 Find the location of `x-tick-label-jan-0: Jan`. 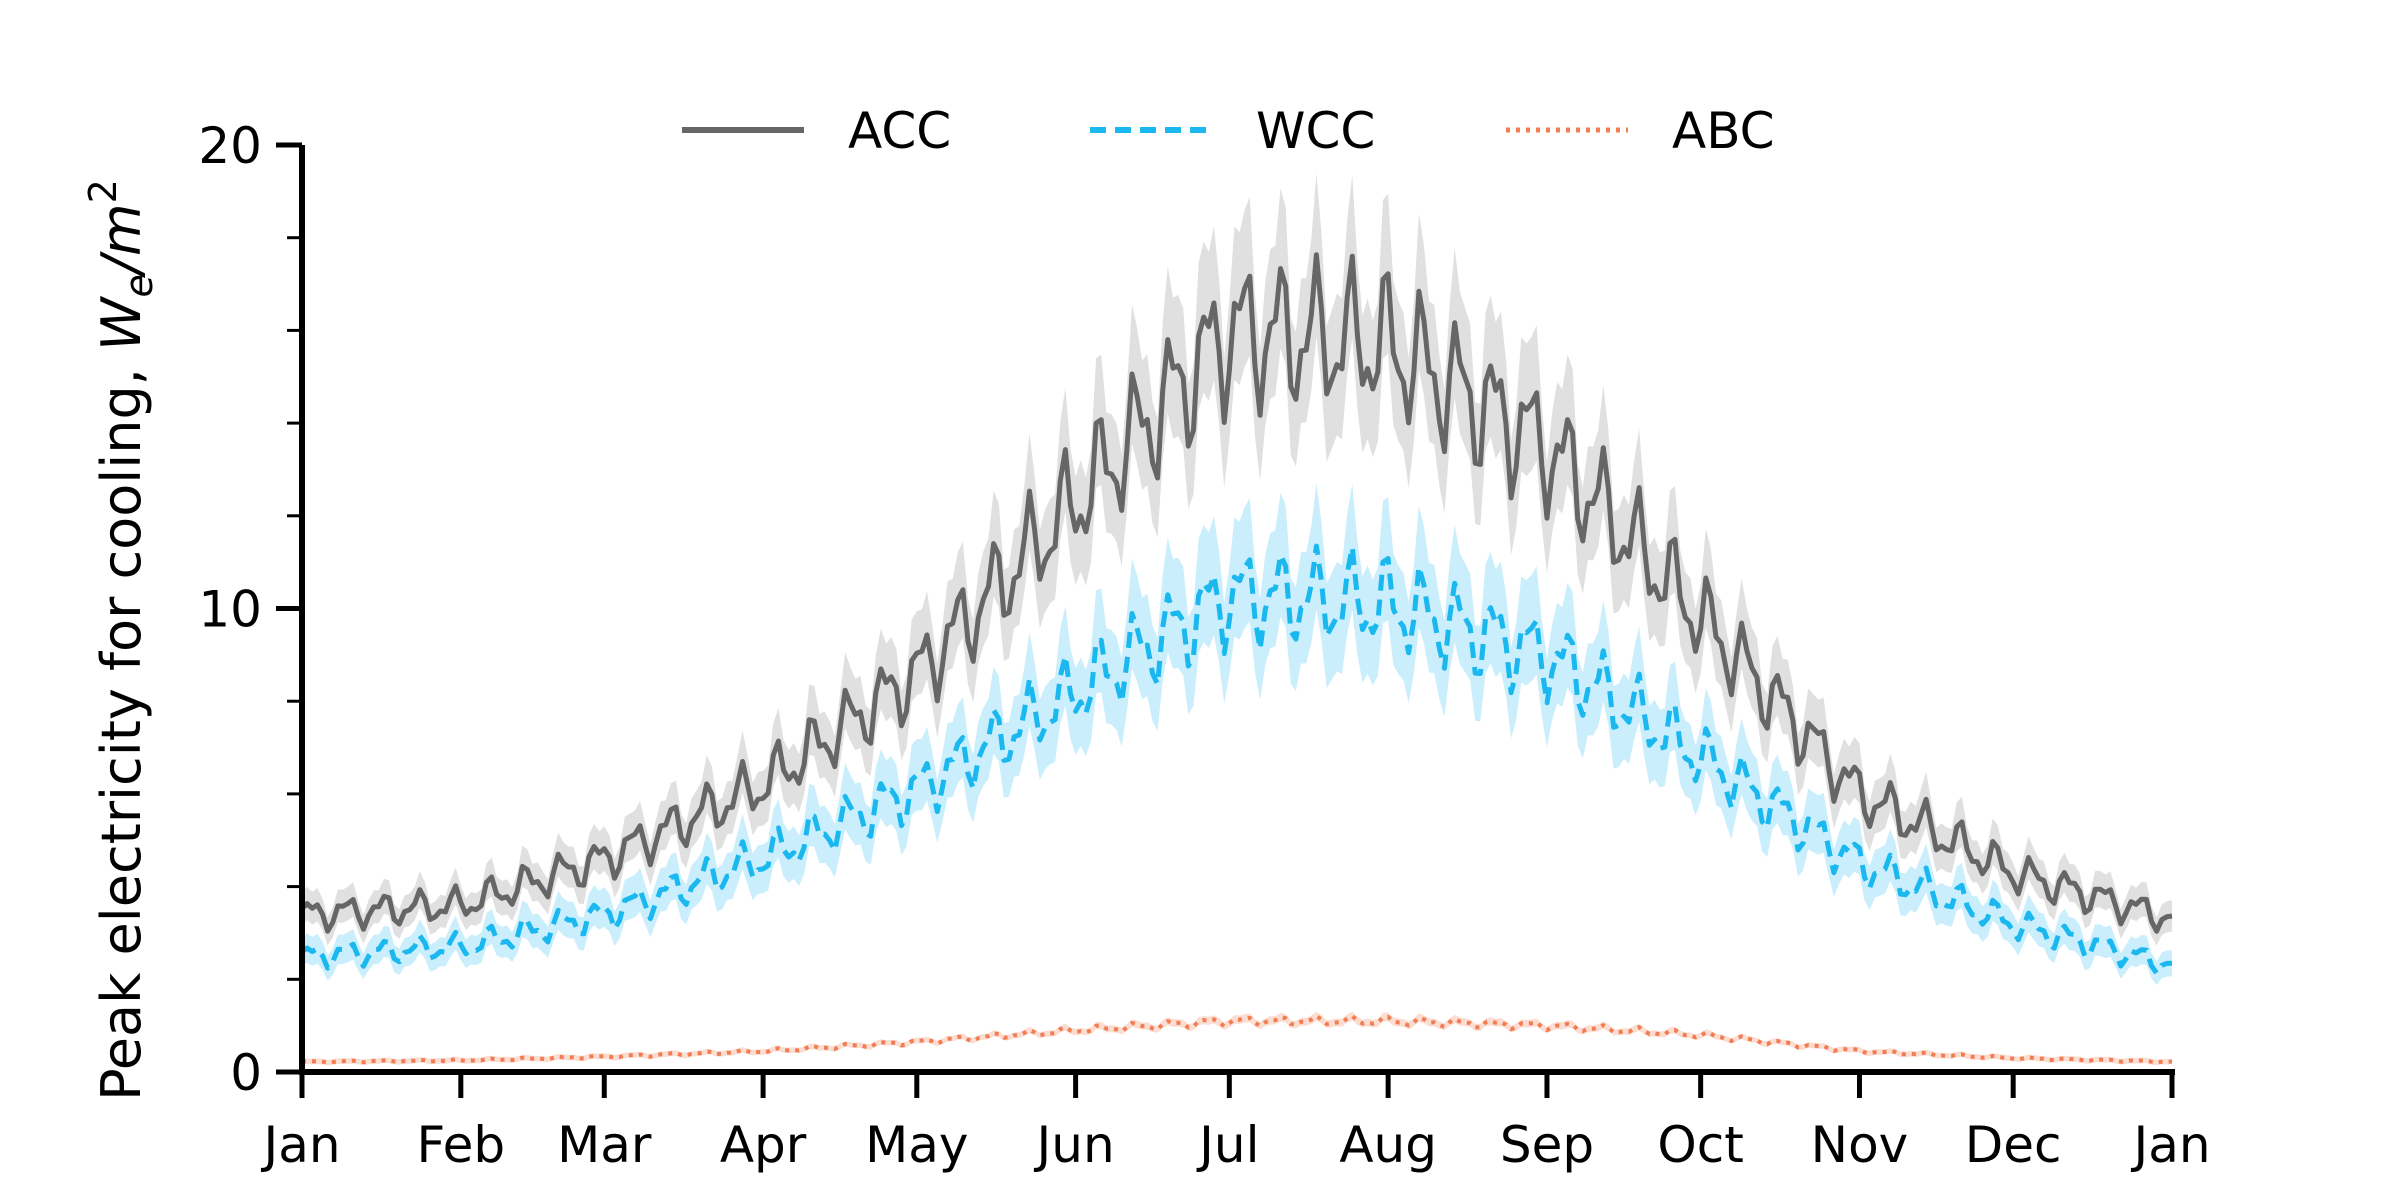

x-tick-label-jan-0: Jan is located at coordinates (300, 1145).